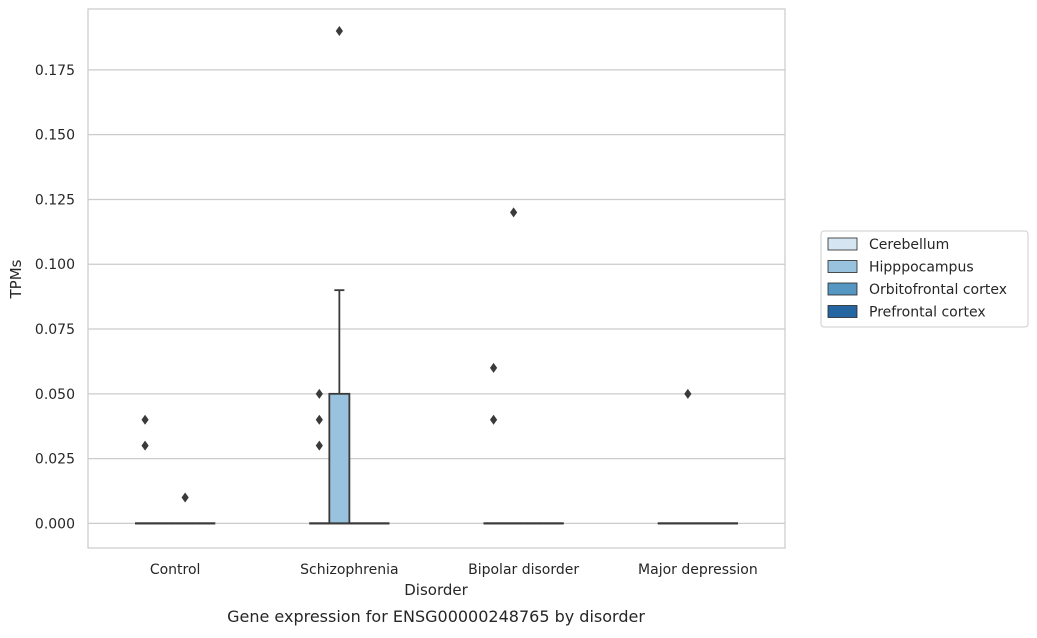 Image resolution: width=1037 pixels, height=638 pixels. What do you see at coordinates (55, 330) in the screenshot?
I see `y-tick-label: 0.075` at bounding box center [55, 330].